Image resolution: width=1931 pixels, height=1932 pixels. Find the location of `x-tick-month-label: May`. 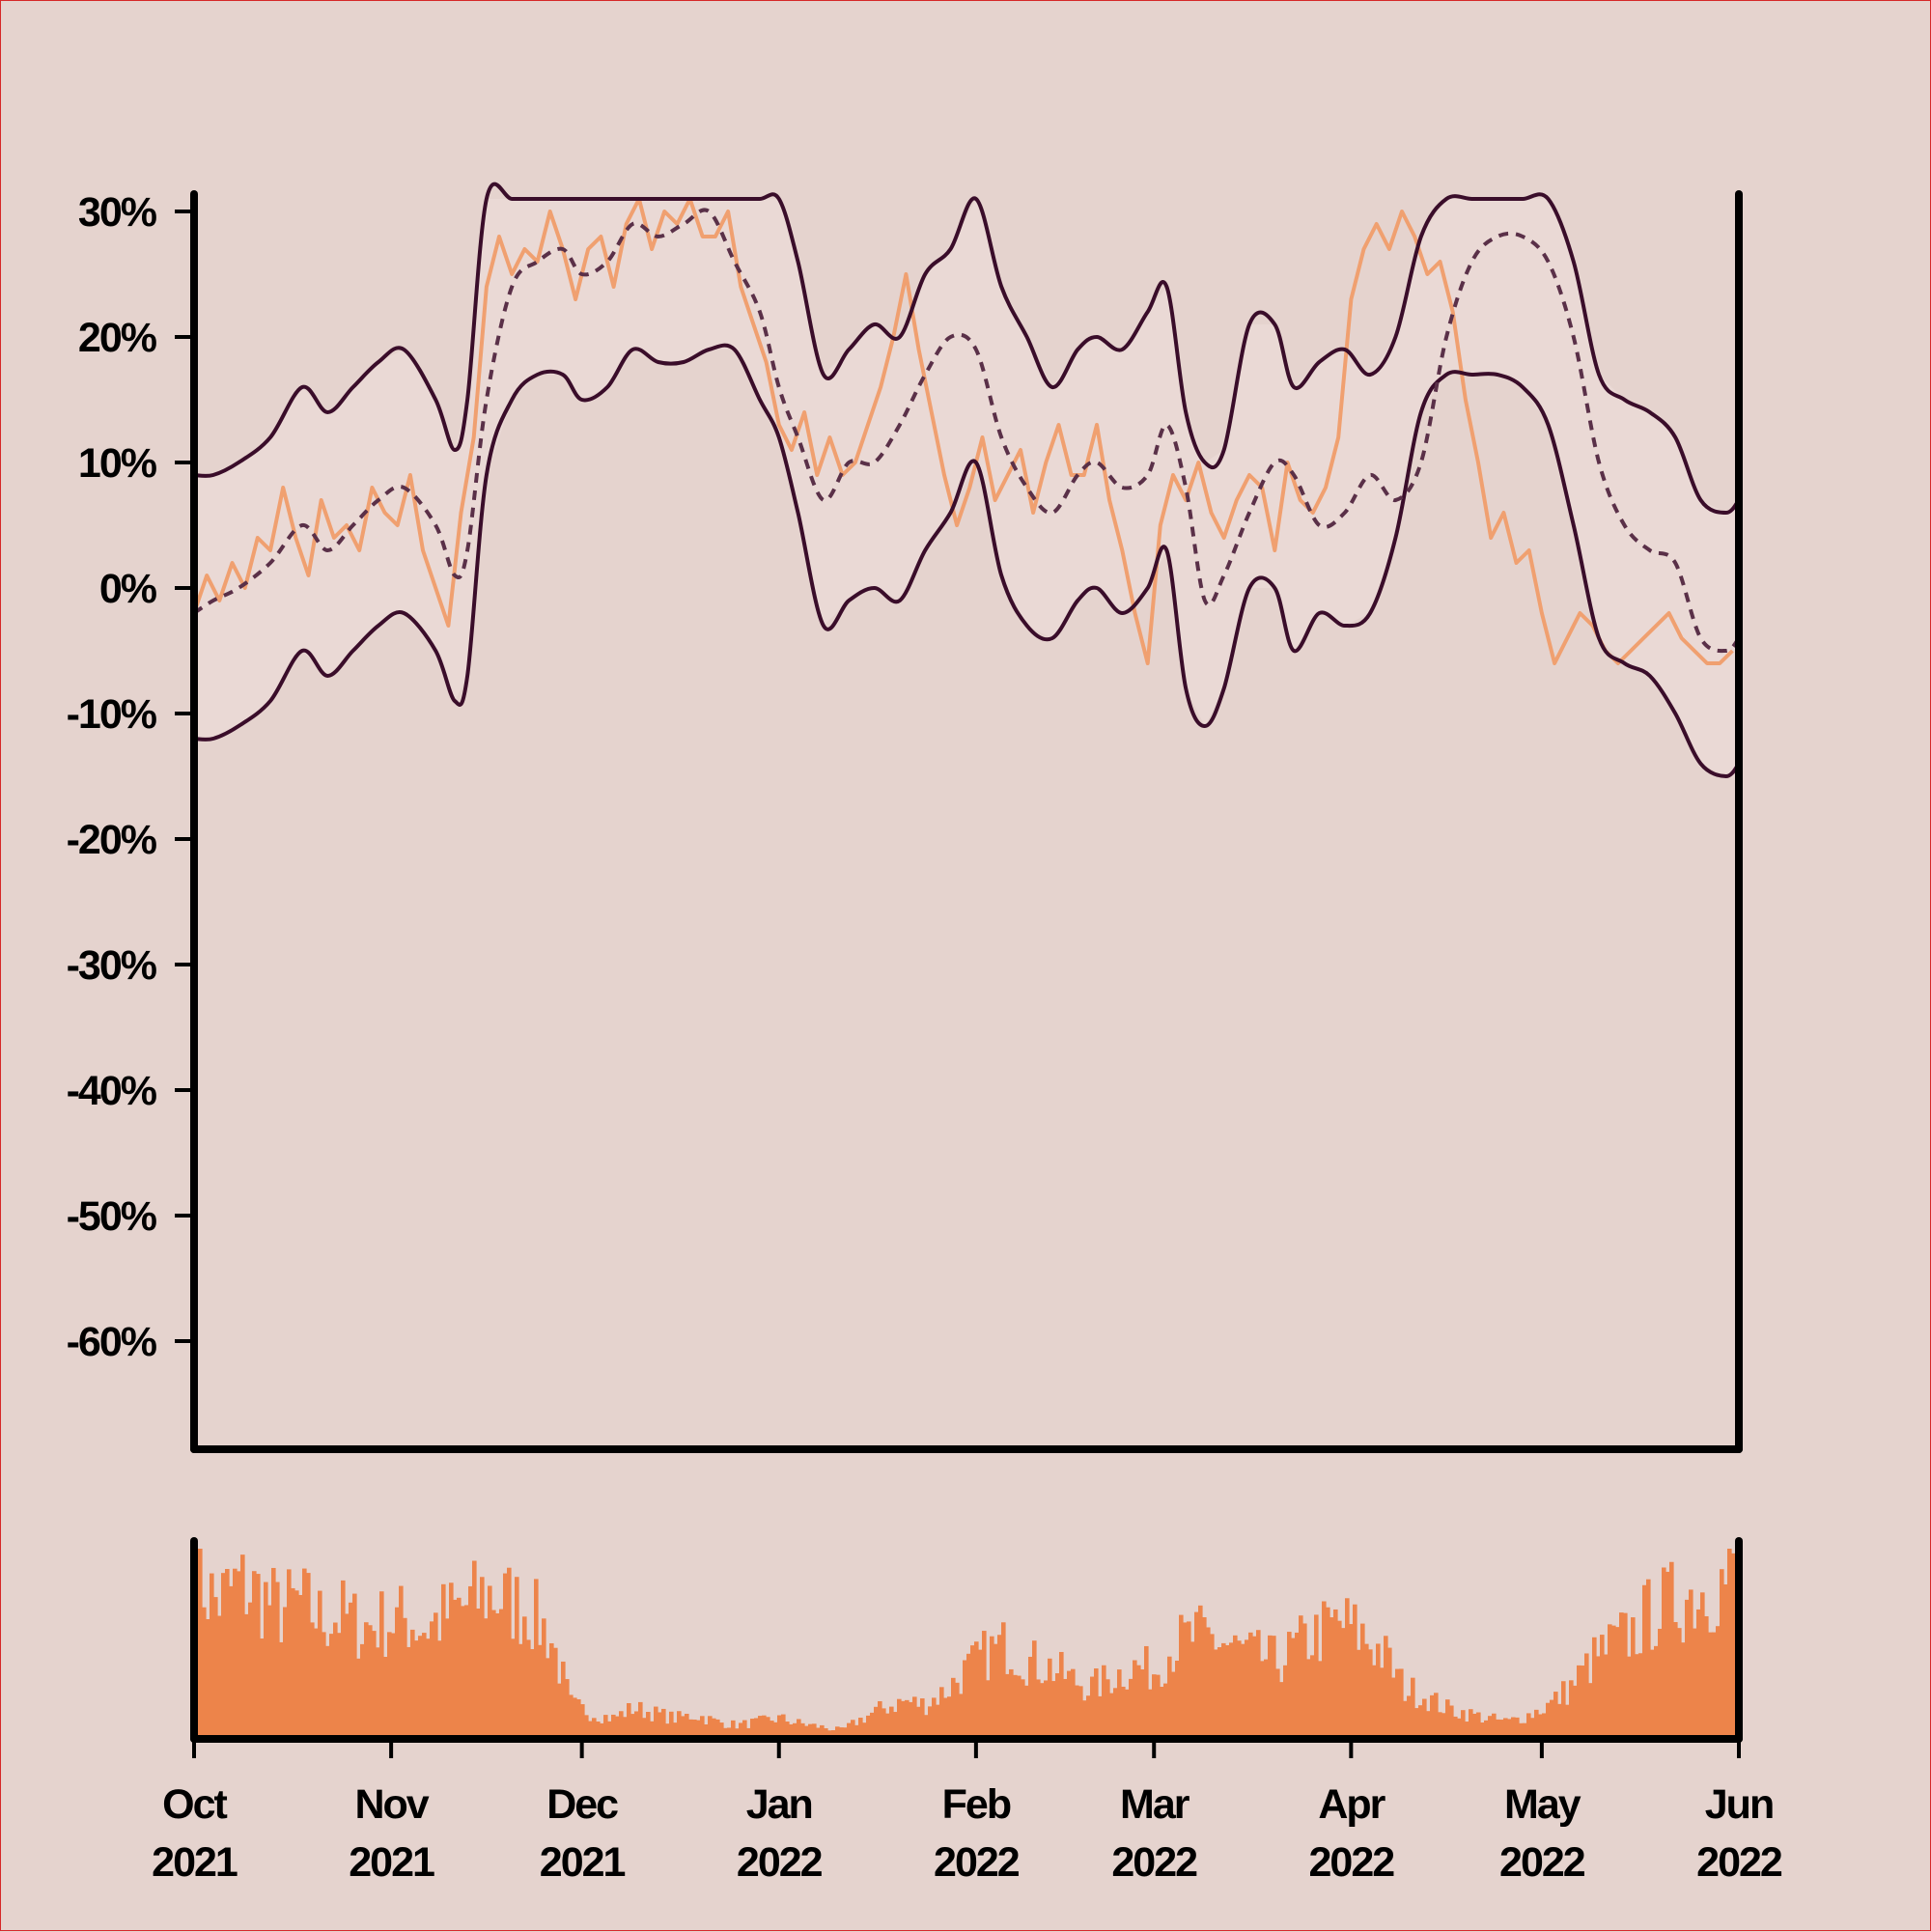

x-tick-month-label: May is located at coordinates (1542, 1805).